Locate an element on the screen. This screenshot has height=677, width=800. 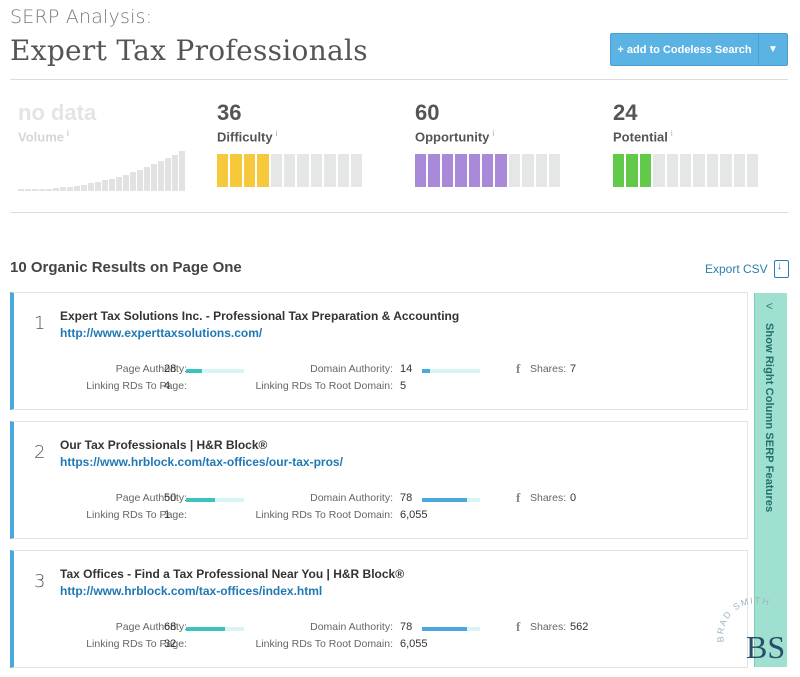
serp-features-toggle: < Show Right Column SERP Features is located at coordinates (770, 480).